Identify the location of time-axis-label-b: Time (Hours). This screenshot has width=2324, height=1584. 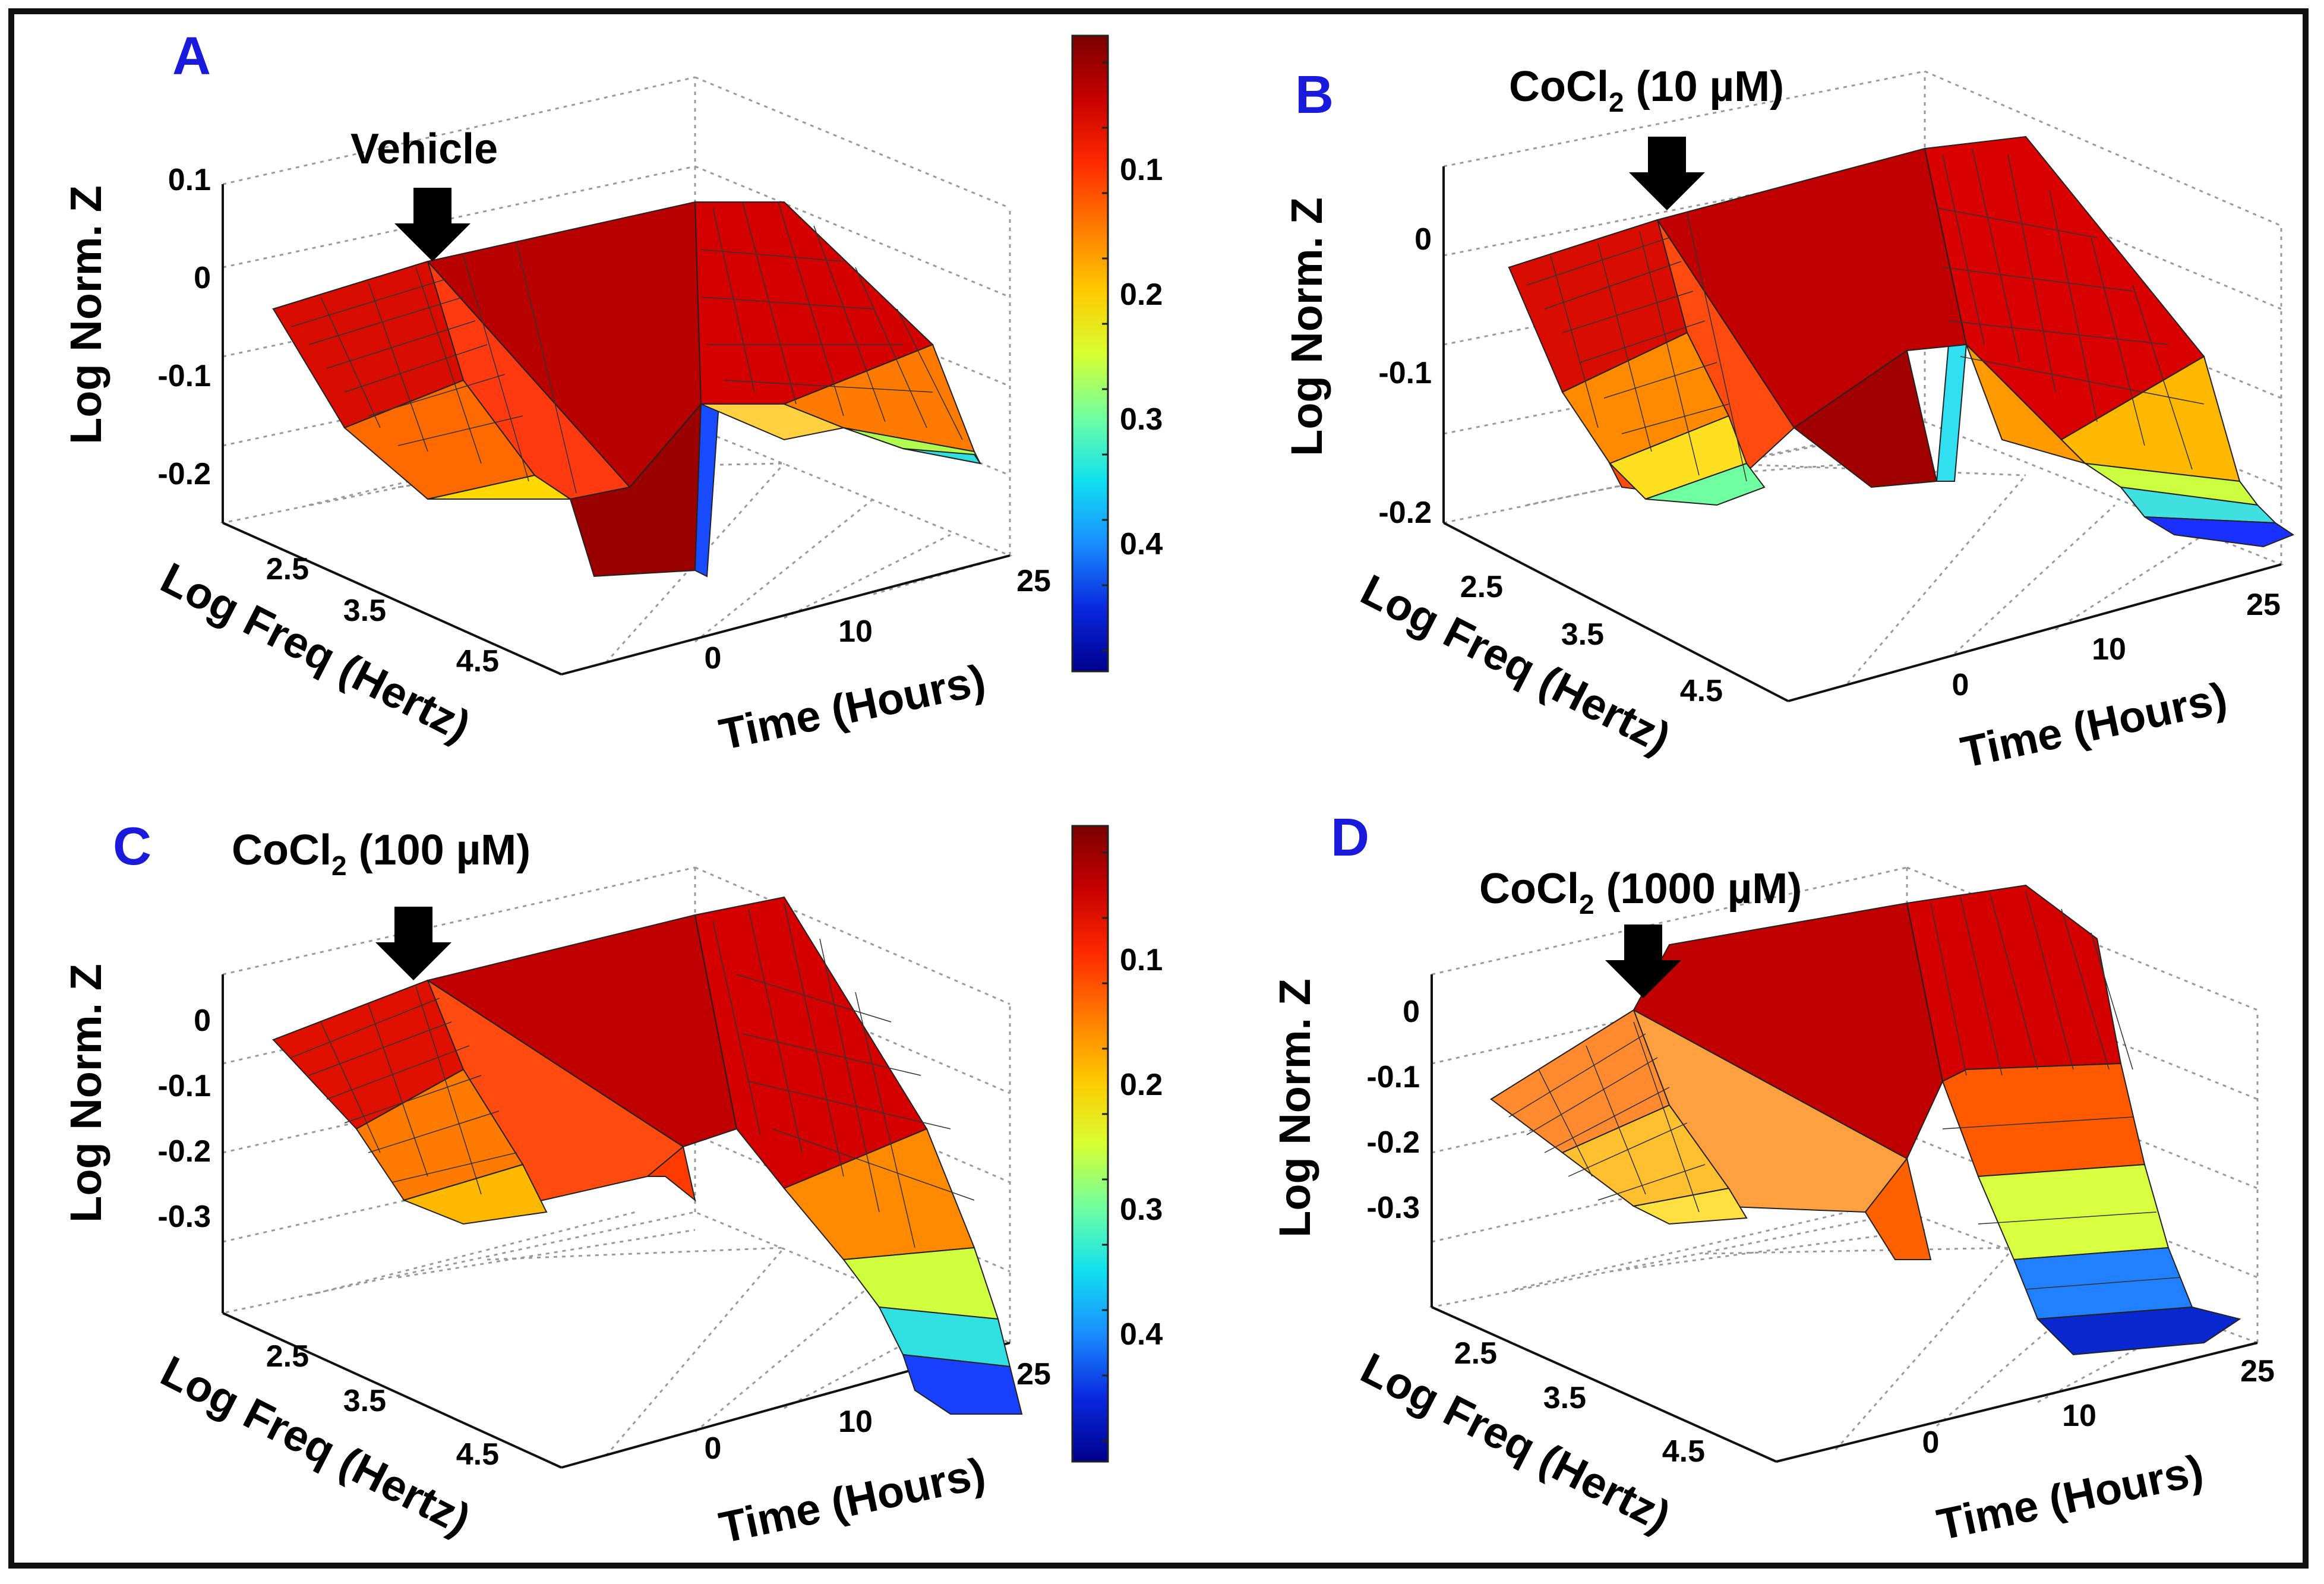
(2094, 725).